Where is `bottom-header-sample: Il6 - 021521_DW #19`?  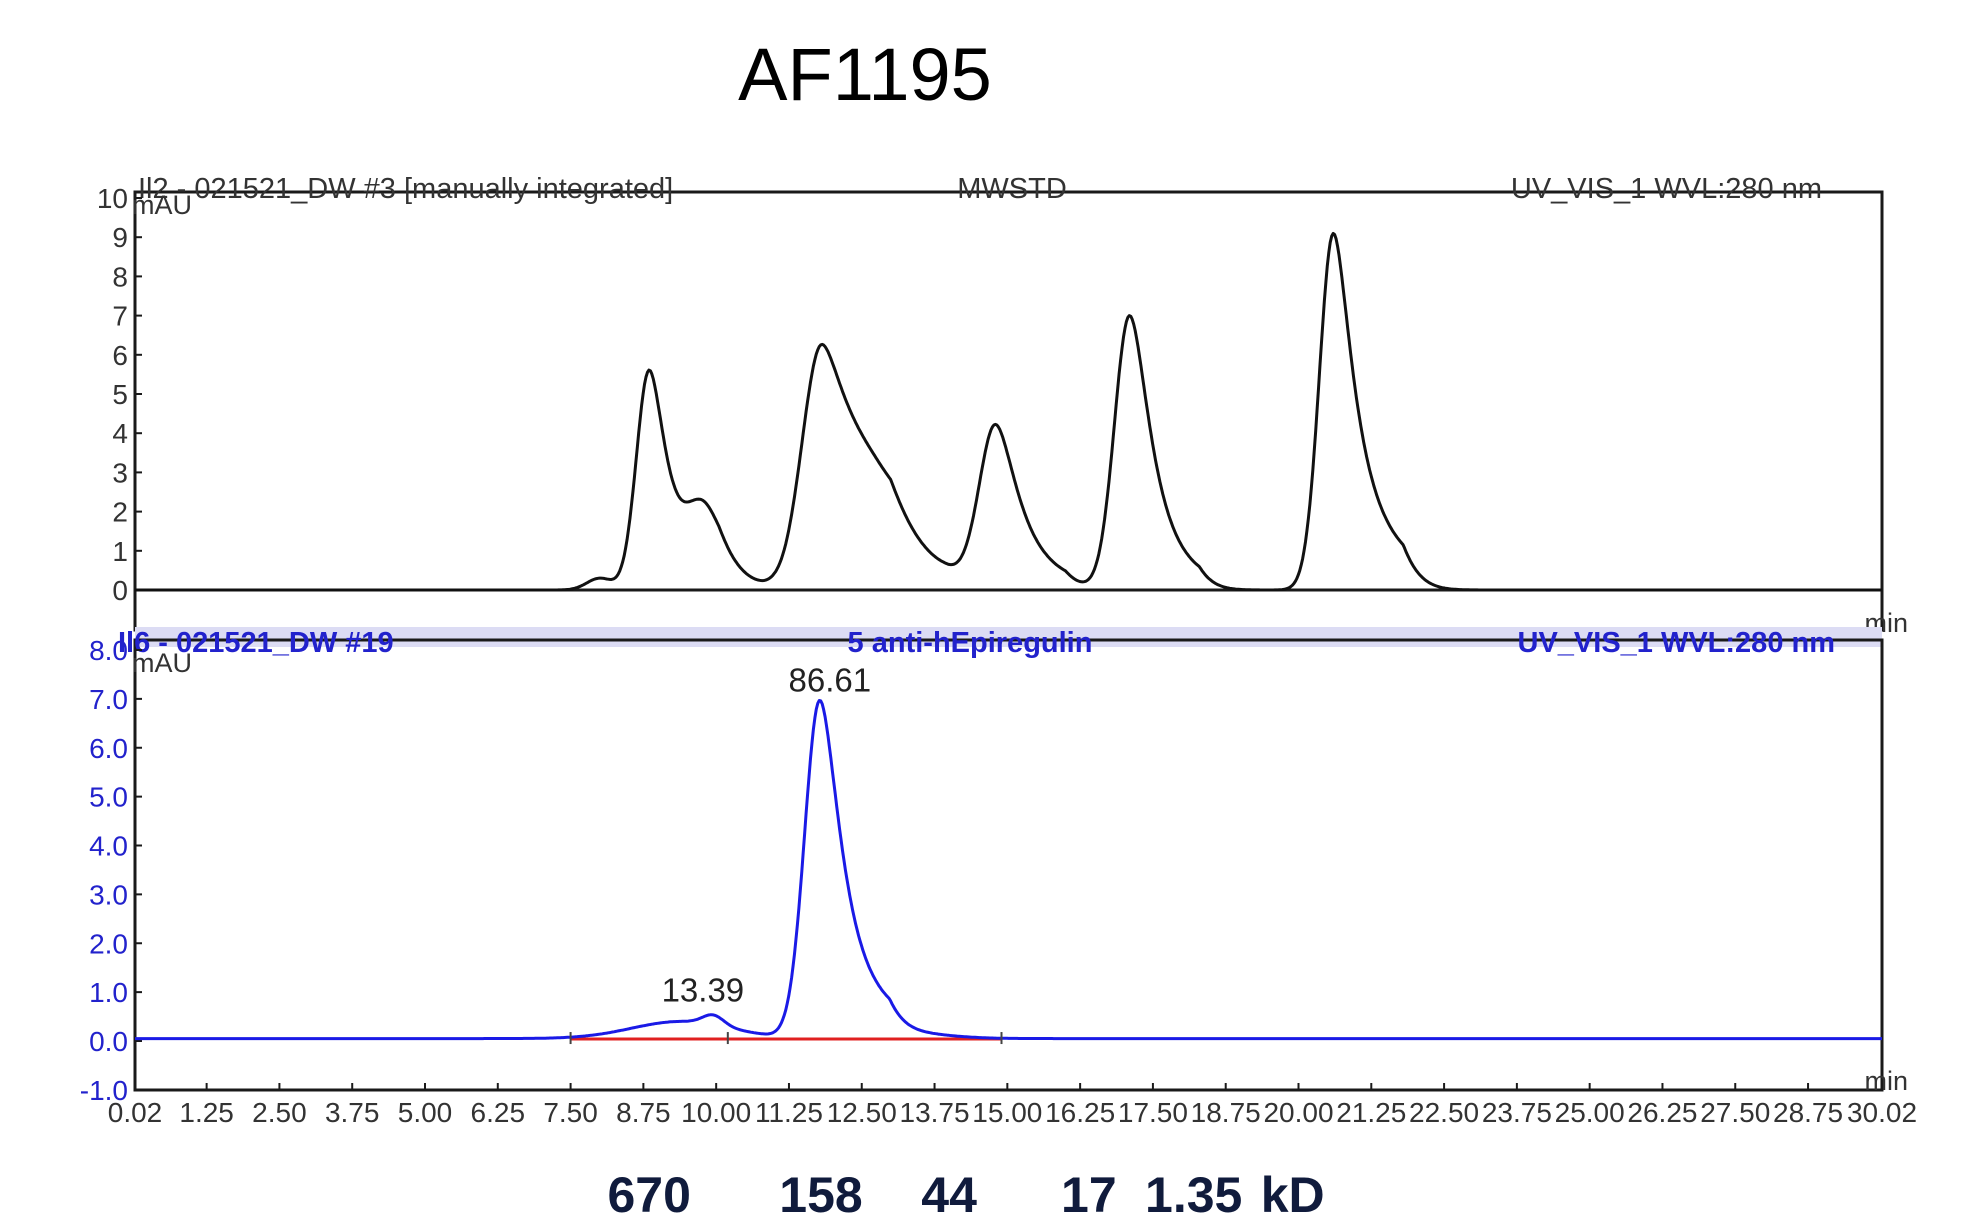
bottom-header-sample: Il6 - 021521_DW #19 is located at coordinates (256, 643).